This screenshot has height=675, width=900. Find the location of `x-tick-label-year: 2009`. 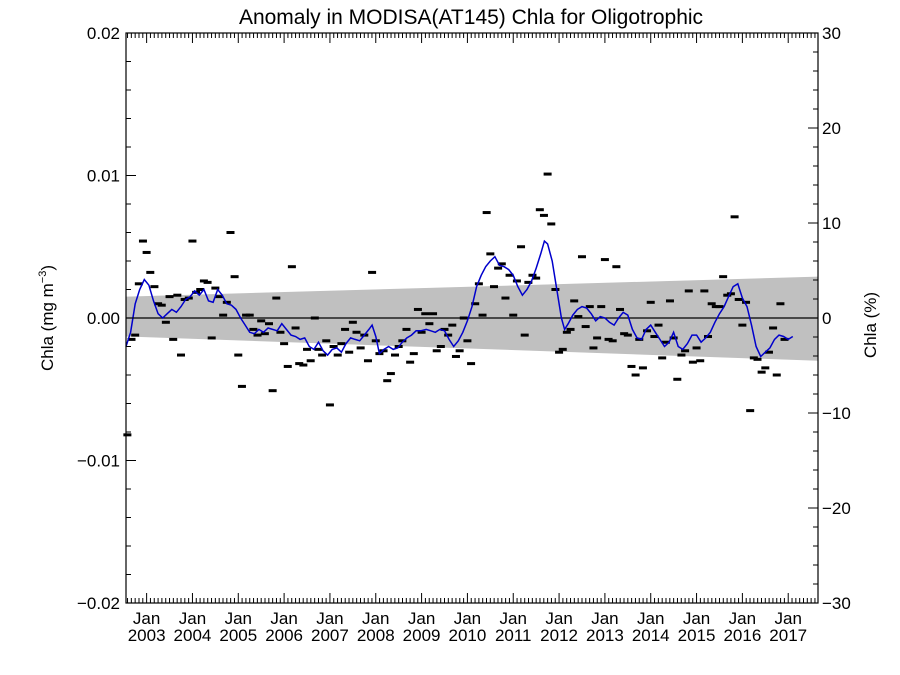

x-tick-label-year: 2009 is located at coordinates (422, 635).